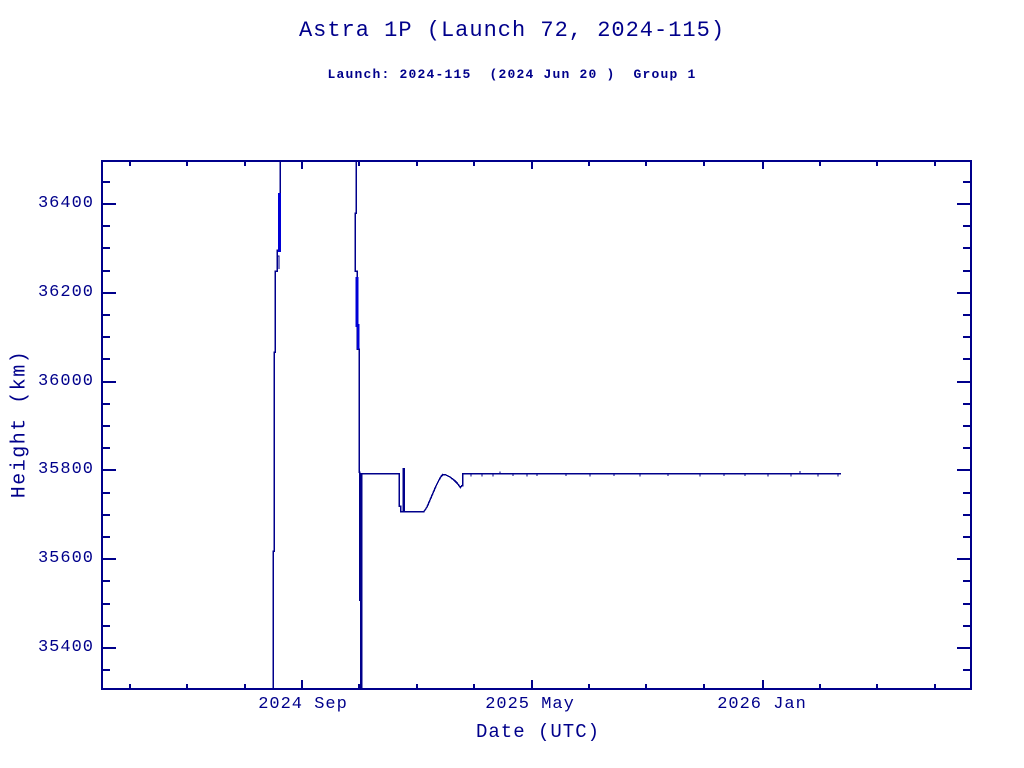 The height and width of the screenshot is (768, 1024). What do you see at coordinates (654, 474) in the screenshot?
I see `data-line-noise` at bounding box center [654, 474].